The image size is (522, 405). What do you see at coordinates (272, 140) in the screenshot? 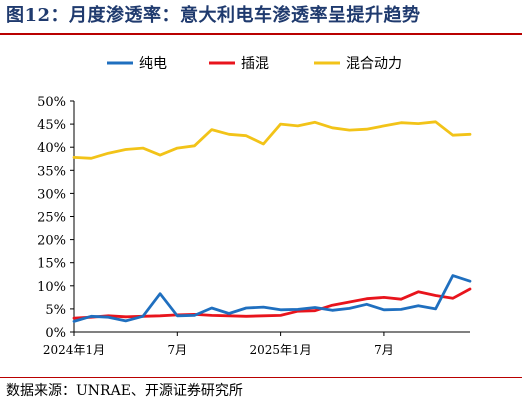
I see `series-line-hybrid` at bounding box center [272, 140].